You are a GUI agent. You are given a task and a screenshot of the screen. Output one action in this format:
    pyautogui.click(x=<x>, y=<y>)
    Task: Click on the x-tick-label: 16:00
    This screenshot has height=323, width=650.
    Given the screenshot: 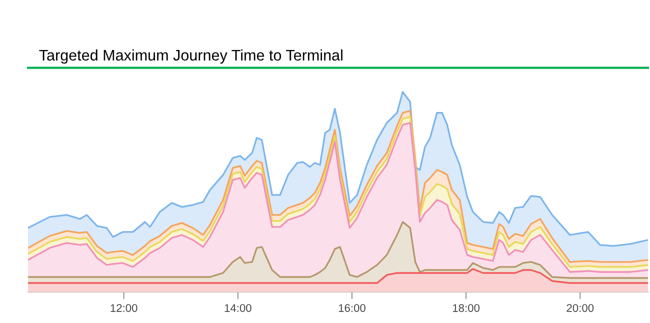 What is the action you would take?
    pyautogui.click(x=352, y=308)
    